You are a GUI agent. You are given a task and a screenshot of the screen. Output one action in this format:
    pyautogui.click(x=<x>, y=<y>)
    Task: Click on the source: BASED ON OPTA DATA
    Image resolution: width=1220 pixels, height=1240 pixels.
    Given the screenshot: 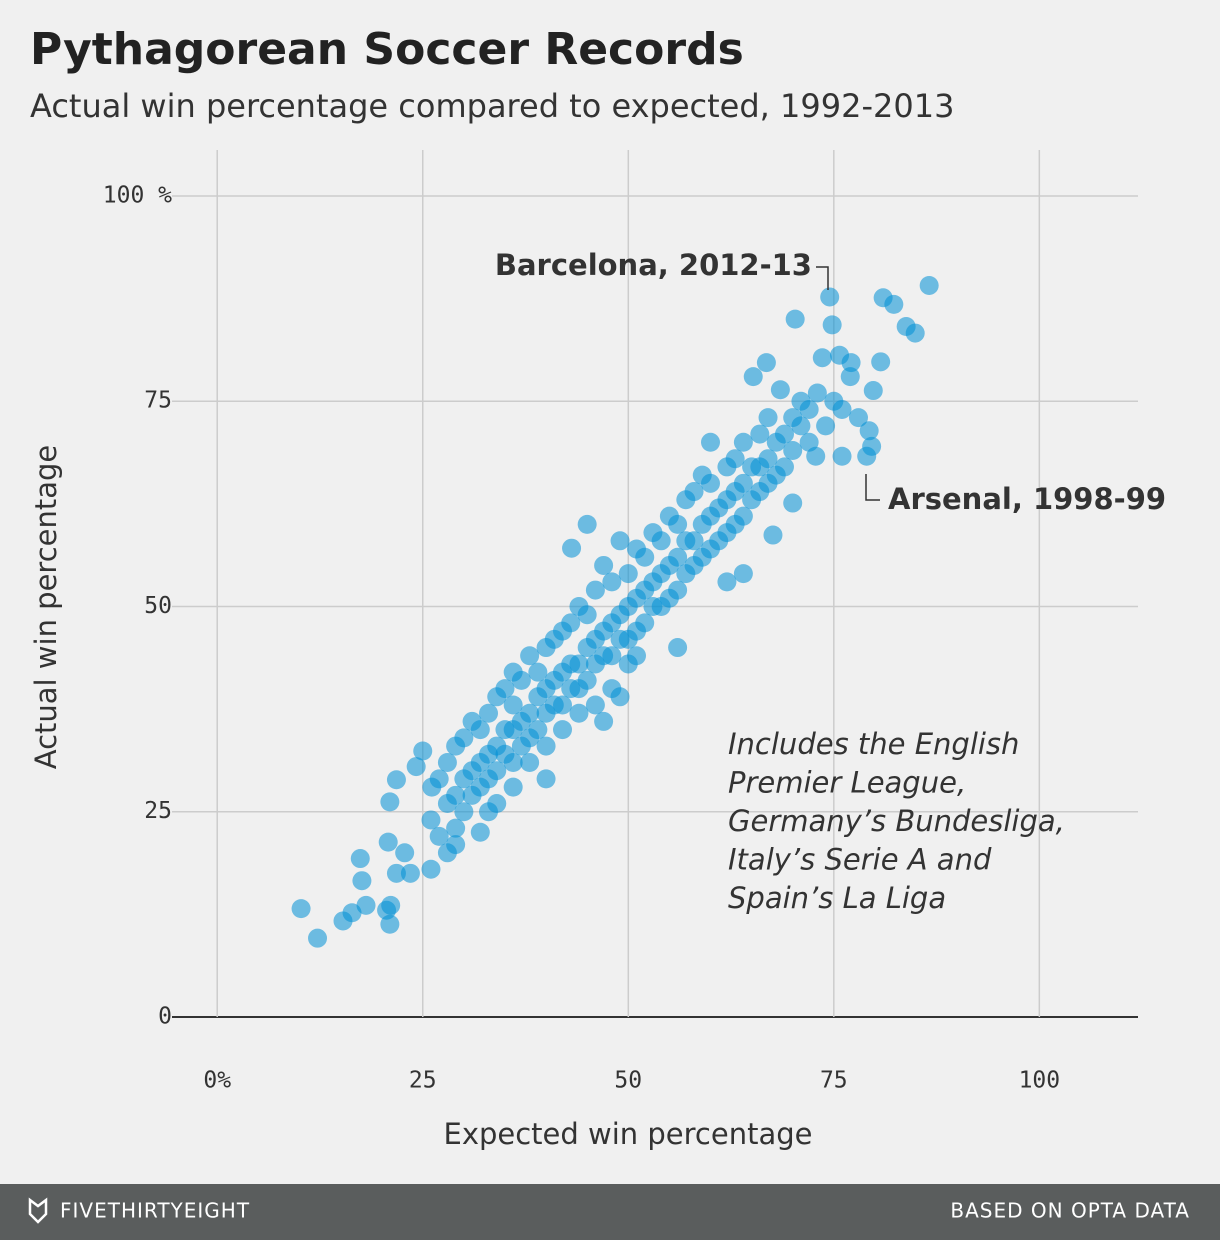 What is the action you would take?
    pyautogui.click(x=1070, y=1211)
    